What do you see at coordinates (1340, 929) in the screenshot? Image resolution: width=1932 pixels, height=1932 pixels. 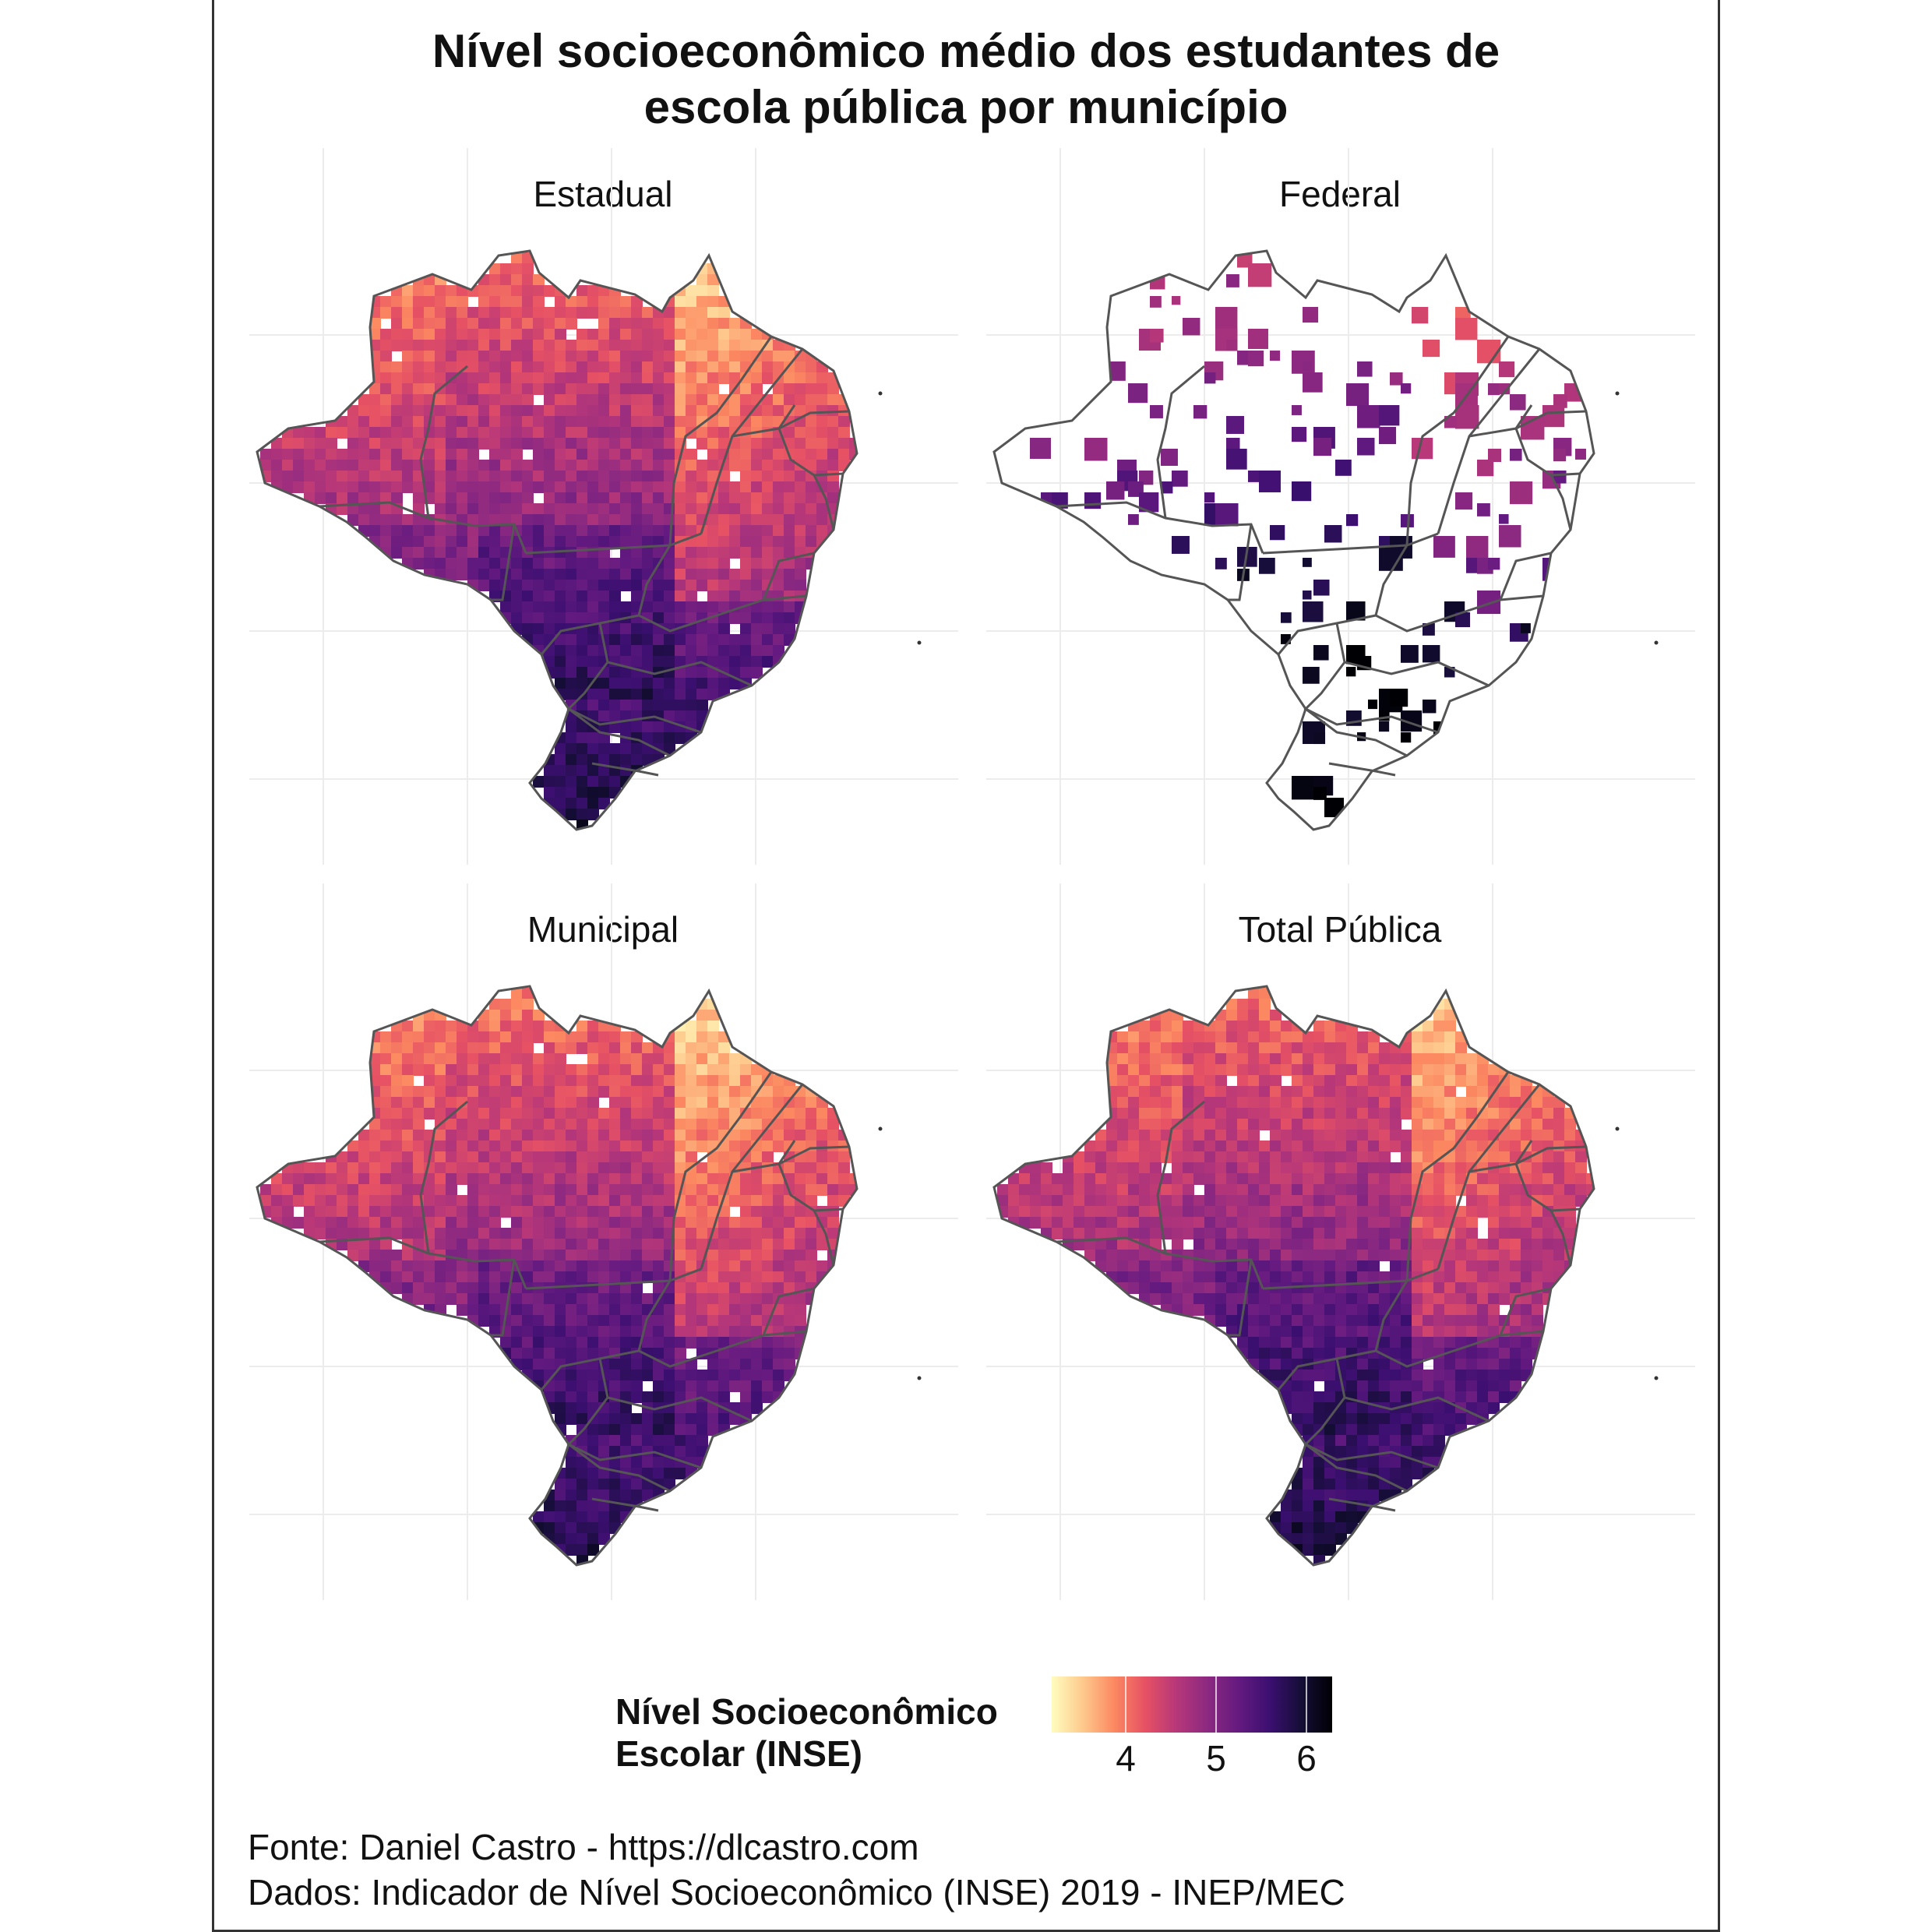 I see `facet-label-total-publica: Total Pública` at bounding box center [1340, 929].